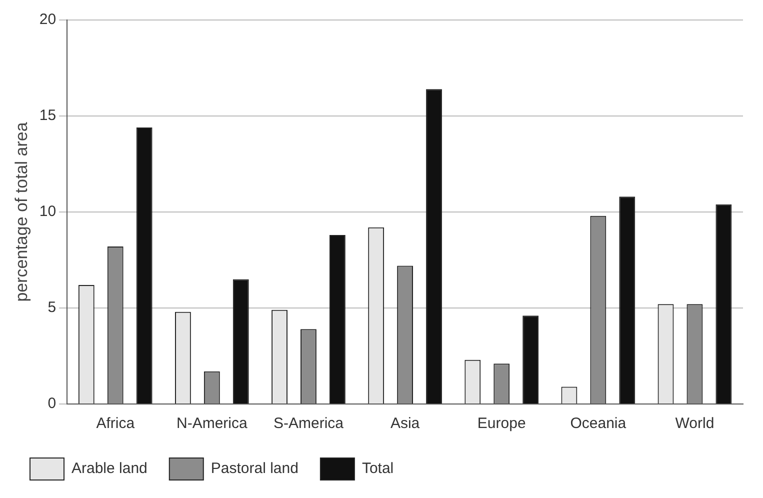  Describe the element at coordinates (110, 469) in the screenshot. I see `legend-label: Arable land` at that location.